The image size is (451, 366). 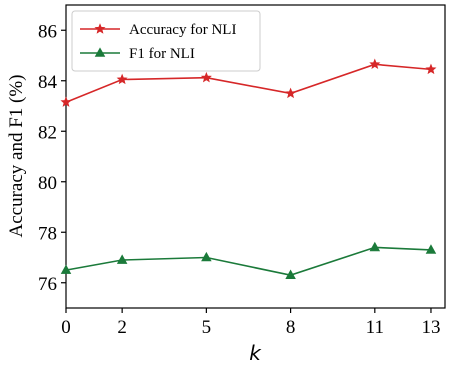 I want to click on y-tick-label: 76, so click(x=47, y=284).